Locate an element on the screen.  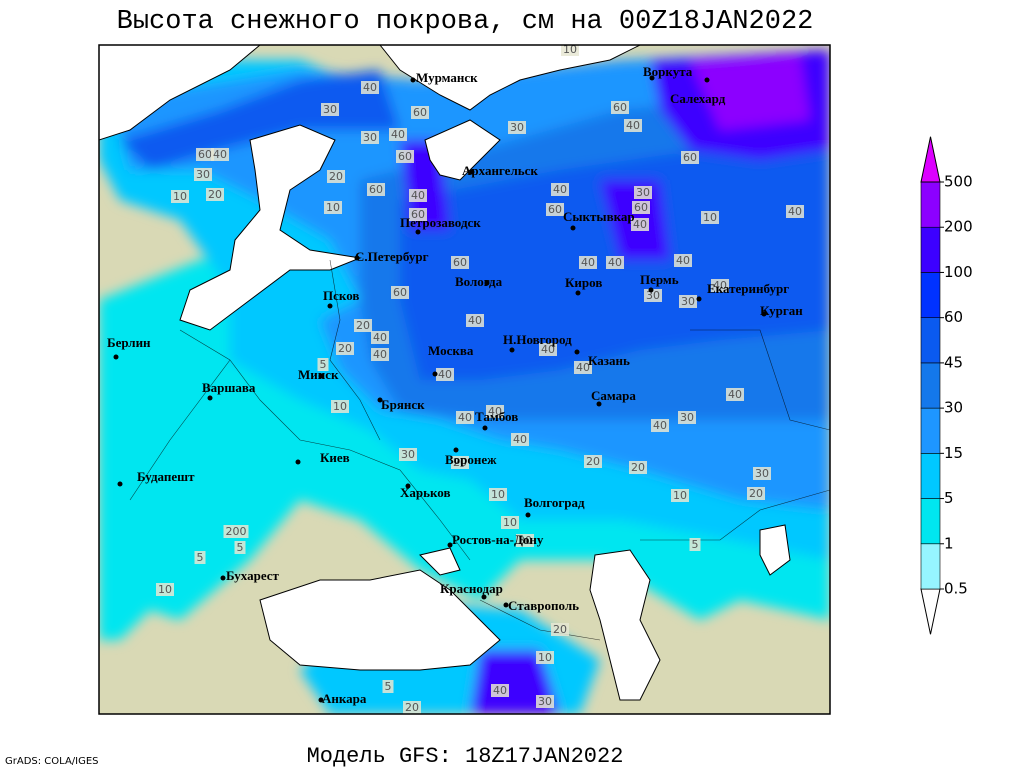
colorbar-label: 60 is located at coordinates (953, 317).